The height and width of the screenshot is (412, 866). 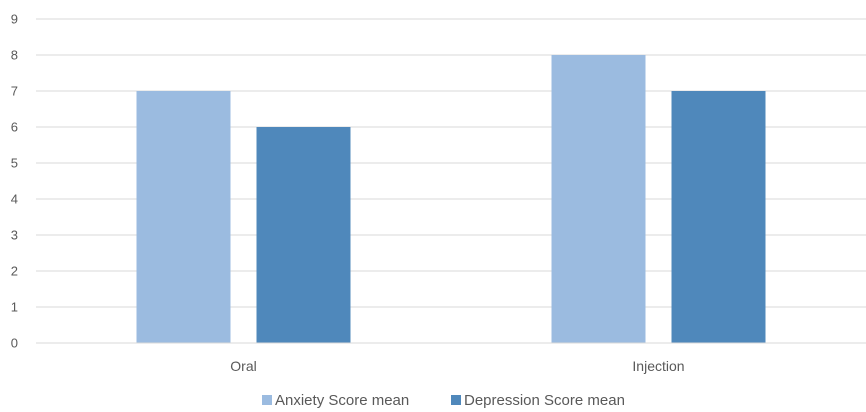 I want to click on legend-label-1: Anxiety Score mean, so click(x=342, y=400).